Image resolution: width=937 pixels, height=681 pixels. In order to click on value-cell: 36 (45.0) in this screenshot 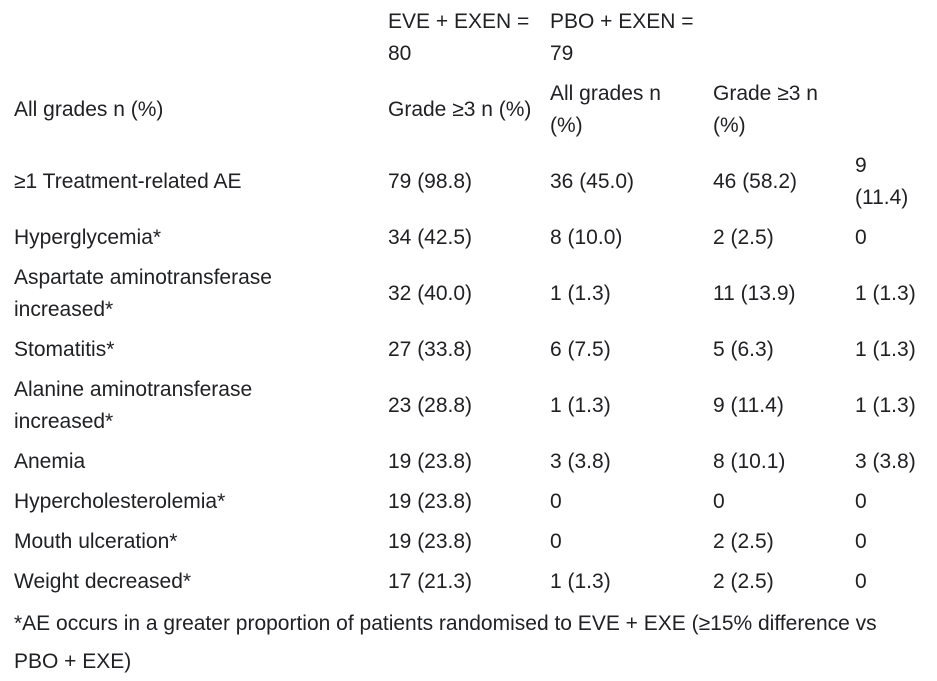, I will do `click(592, 181)`.